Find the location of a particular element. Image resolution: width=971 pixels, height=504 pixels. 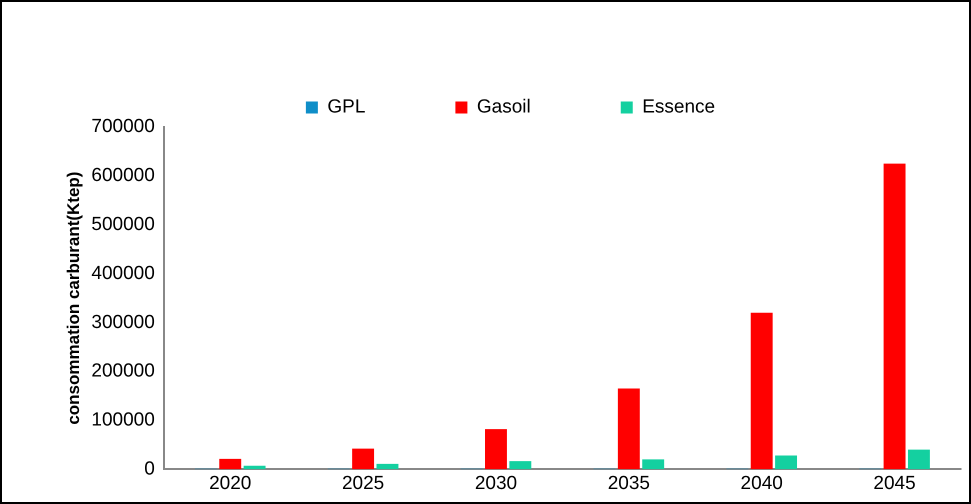

x-tick-label: 2040 is located at coordinates (761, 483).